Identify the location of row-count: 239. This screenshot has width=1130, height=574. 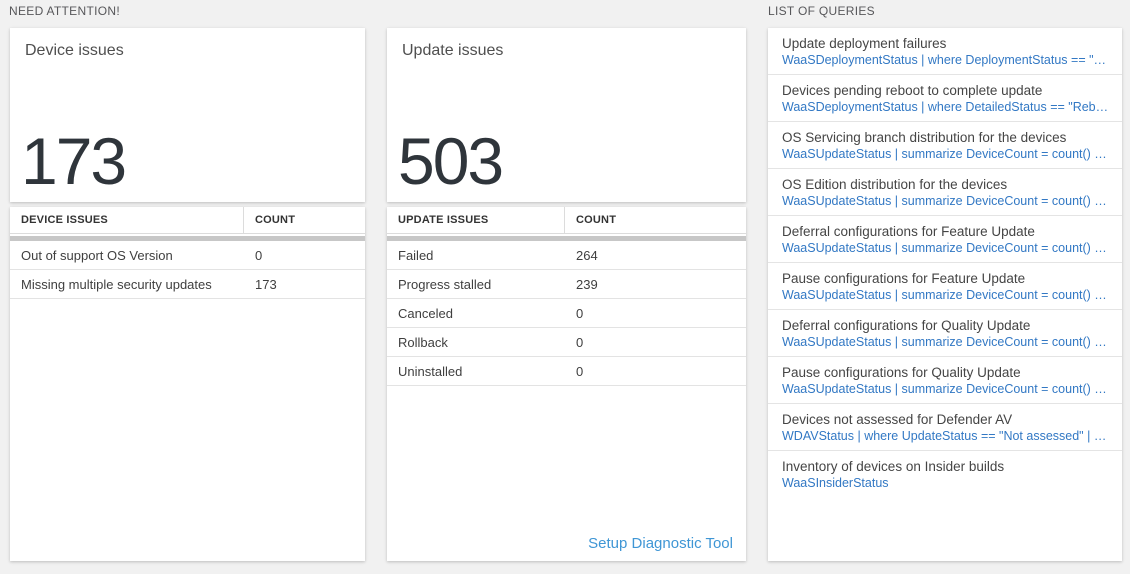
(587, 284).